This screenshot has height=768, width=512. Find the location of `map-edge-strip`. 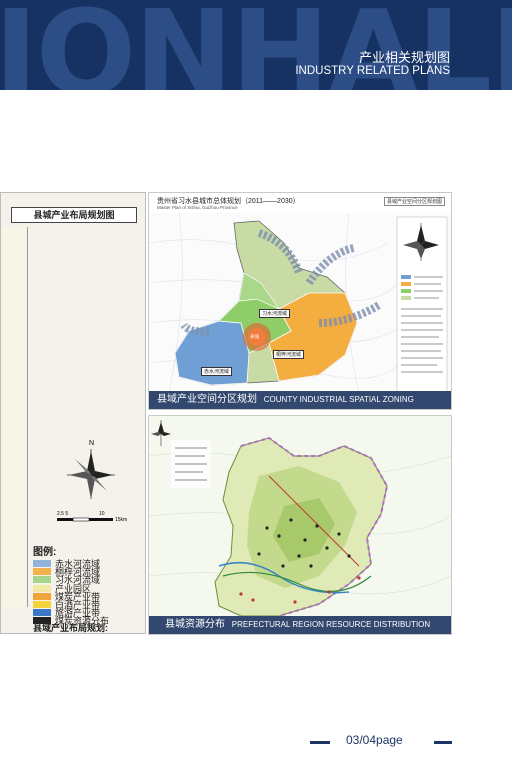

map-edge-strip is located at coordinates (14, 417).